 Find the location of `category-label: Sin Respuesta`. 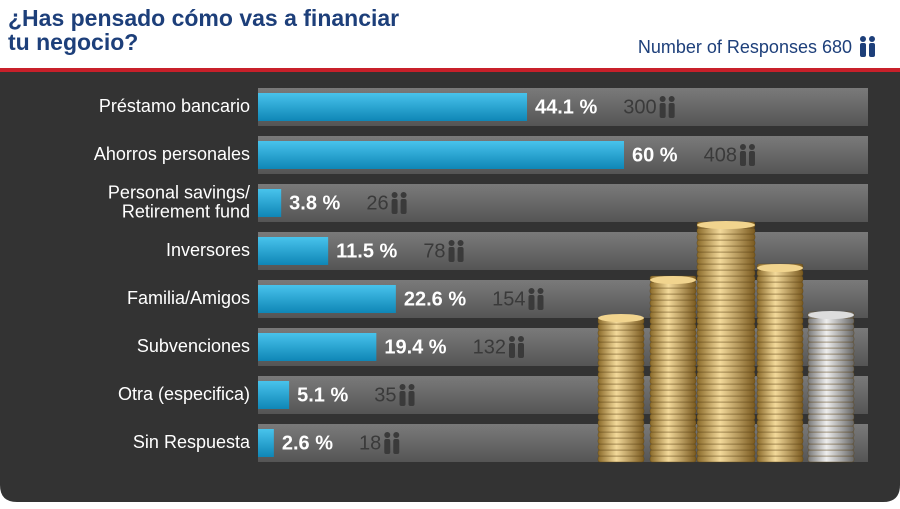

category-label: Sin Respuesta is located at coordinates (192, 442).